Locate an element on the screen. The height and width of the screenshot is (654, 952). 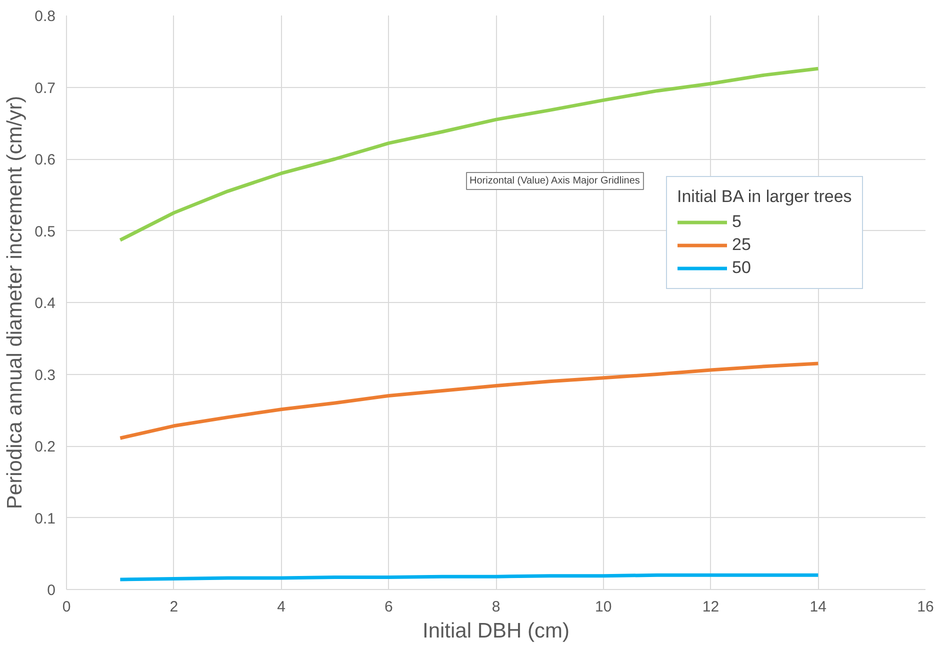
y-tick-label: 0.7 is located at coordinates (45, 88).